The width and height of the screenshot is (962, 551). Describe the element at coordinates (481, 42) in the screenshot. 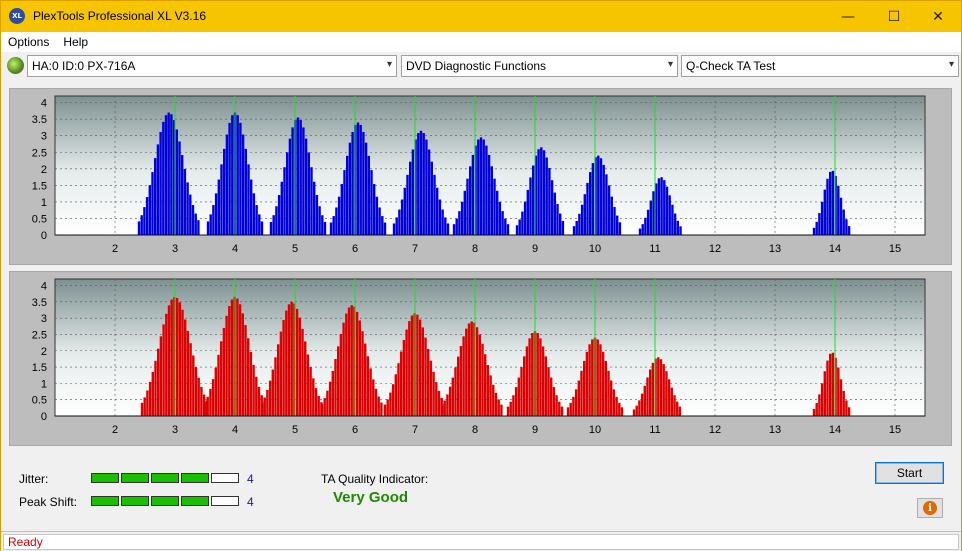

I see `menu-bar: Options Help` at that location.